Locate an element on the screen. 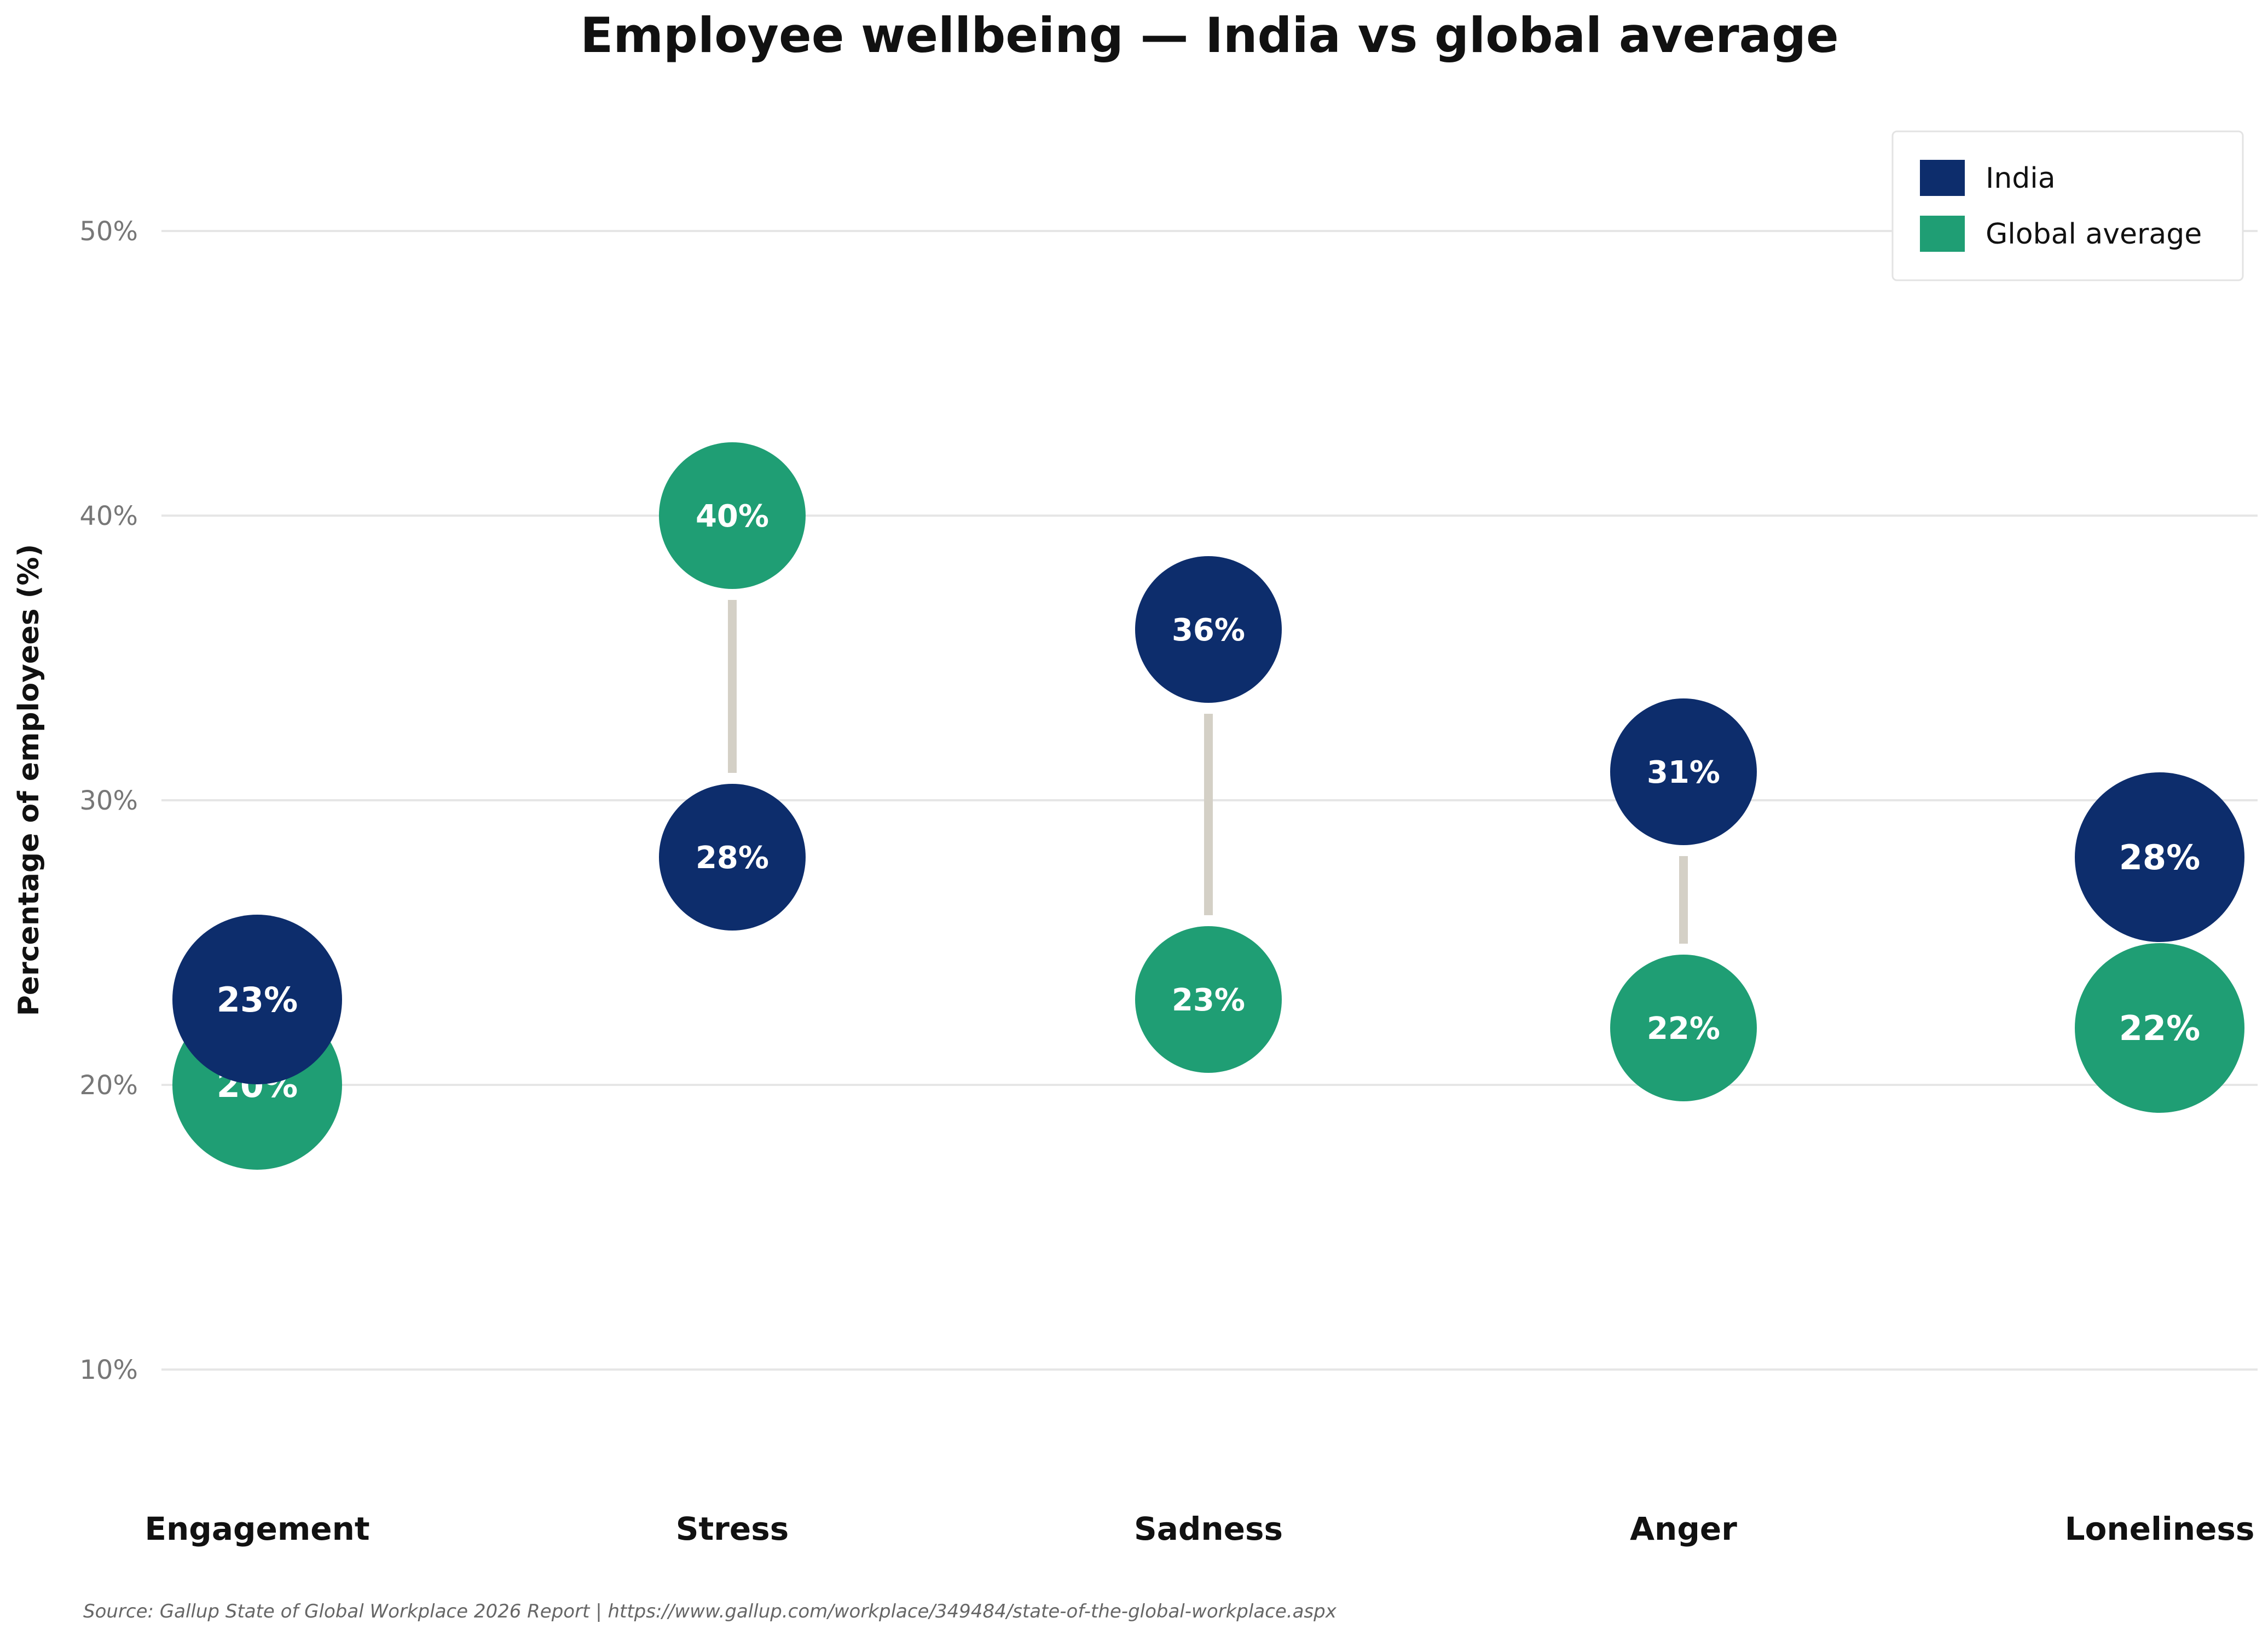 The height and width of the screenshot is (1635, 2268). legend-label-global: Global average is located at coordinates (2094, 234).